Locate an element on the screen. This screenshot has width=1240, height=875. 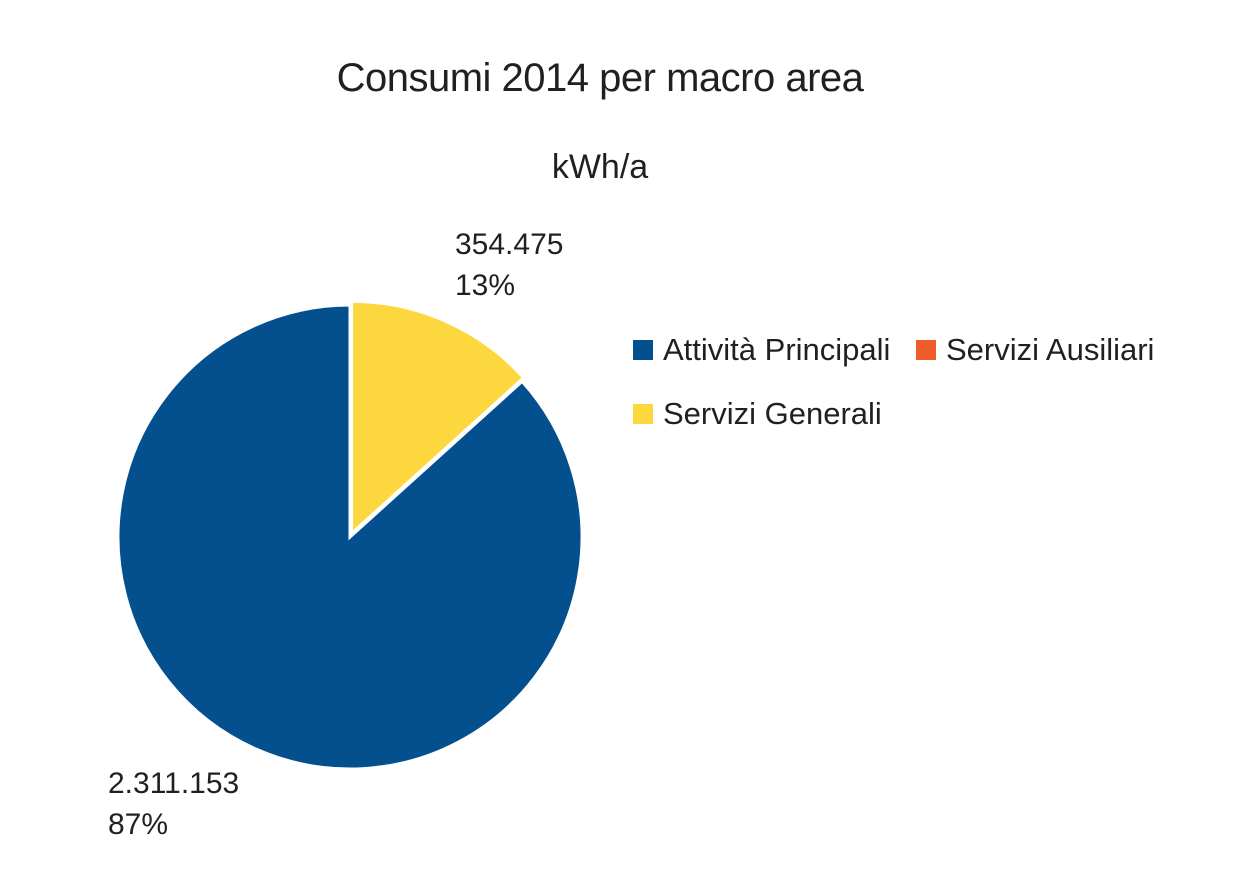
data-label-value: 354.475 is located at coordinates (509, 244).